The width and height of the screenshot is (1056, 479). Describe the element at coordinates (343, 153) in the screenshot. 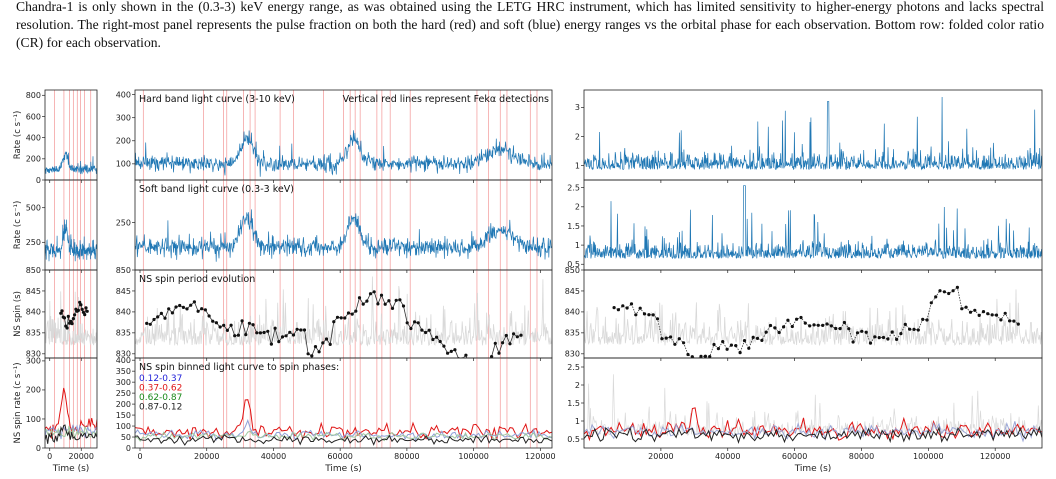

I see `mid-row1-lightcurve` at that location.